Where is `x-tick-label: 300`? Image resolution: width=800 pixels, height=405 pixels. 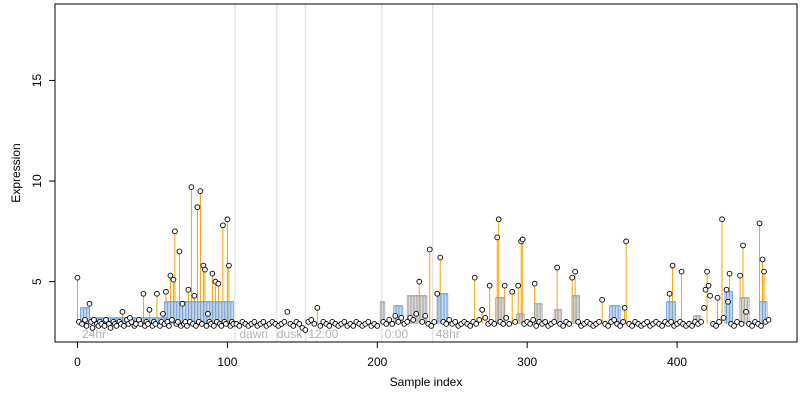
x-tick-label: 300 is located at coordinates (527, 362).